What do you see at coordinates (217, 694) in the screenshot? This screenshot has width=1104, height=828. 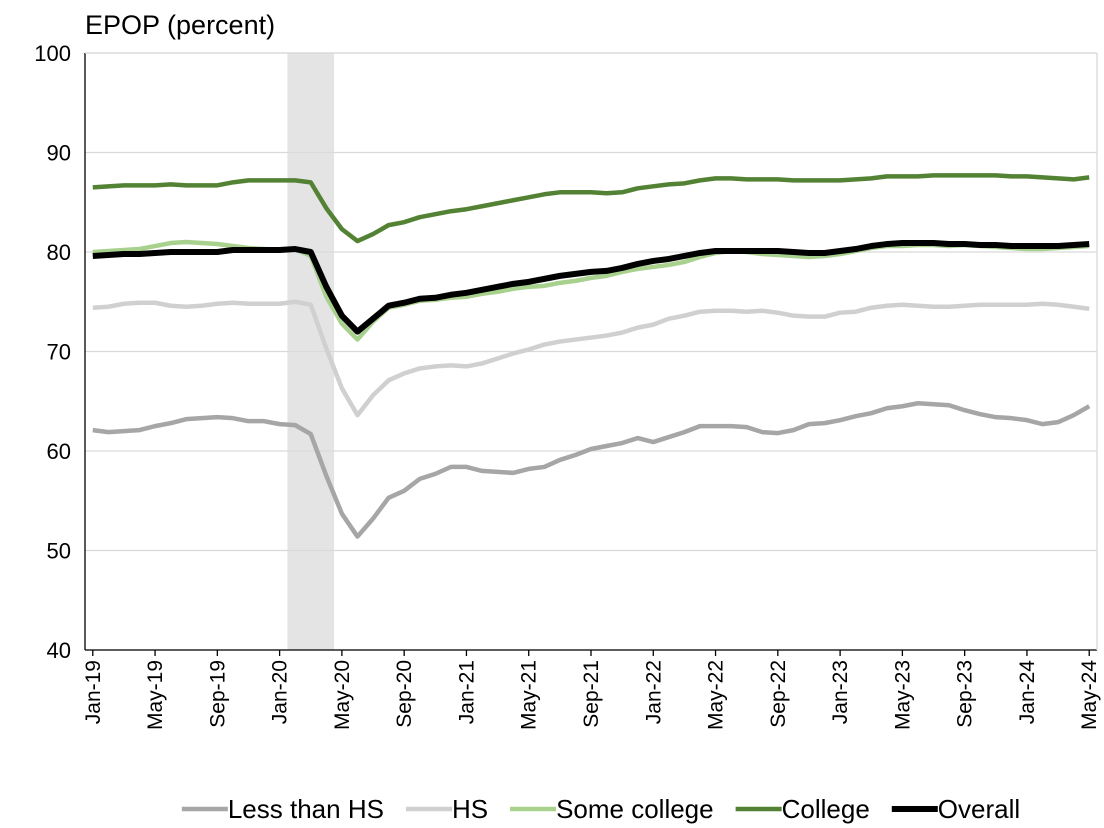 I see `x-tick-label: Sep-19` at bounding box center [217, 694].